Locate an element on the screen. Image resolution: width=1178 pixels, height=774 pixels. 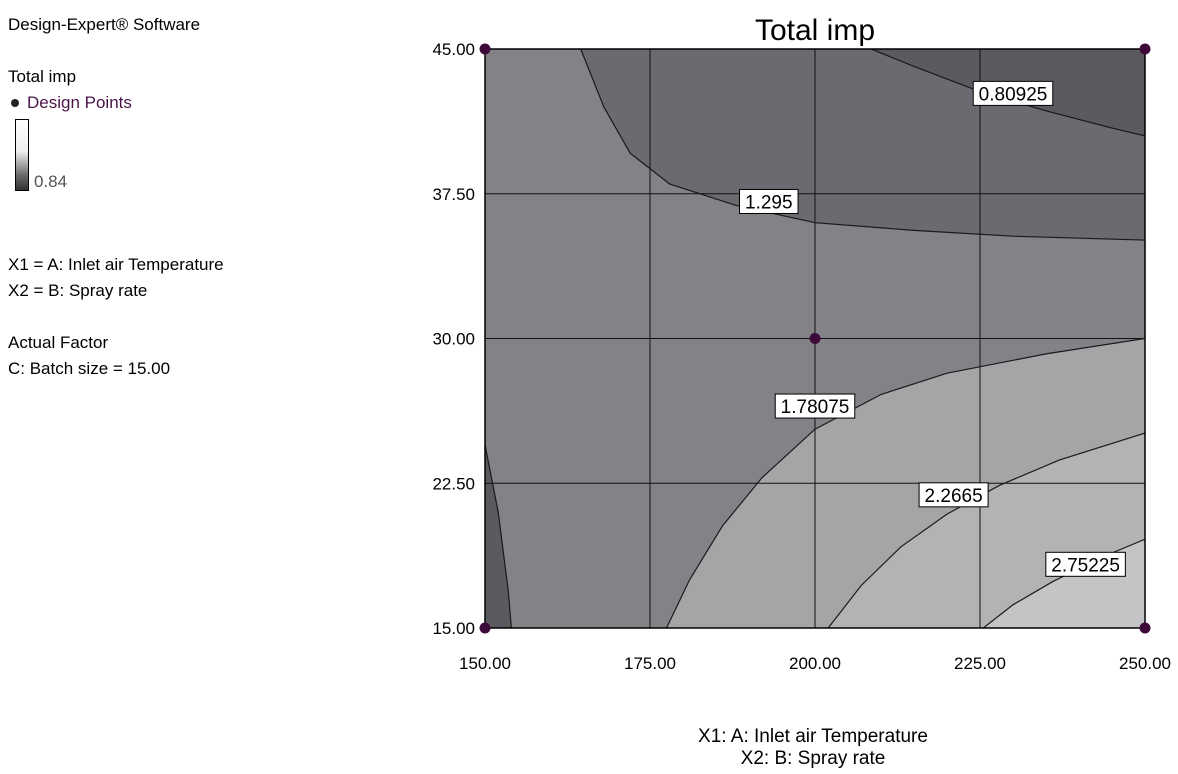
contour-value-label: 2.75225 is located at coordinates (1085, 565).